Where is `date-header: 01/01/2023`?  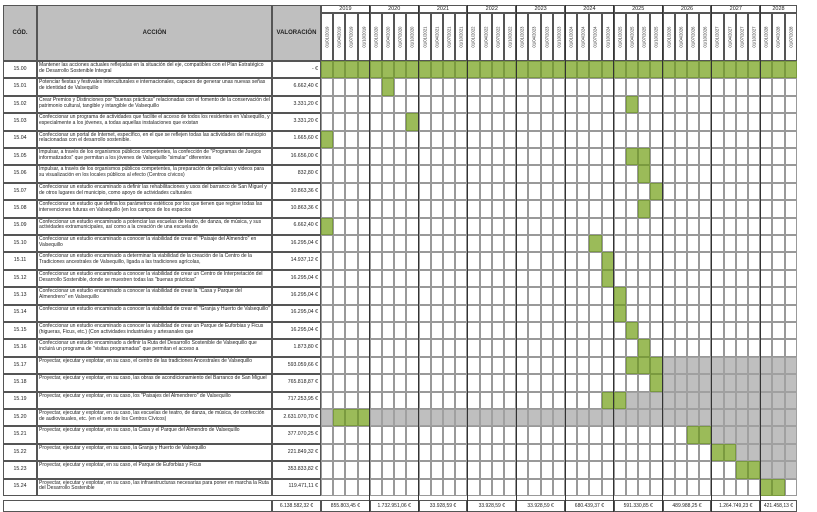
date-header: 01/01/2023 is located at coordinates (522, 37).